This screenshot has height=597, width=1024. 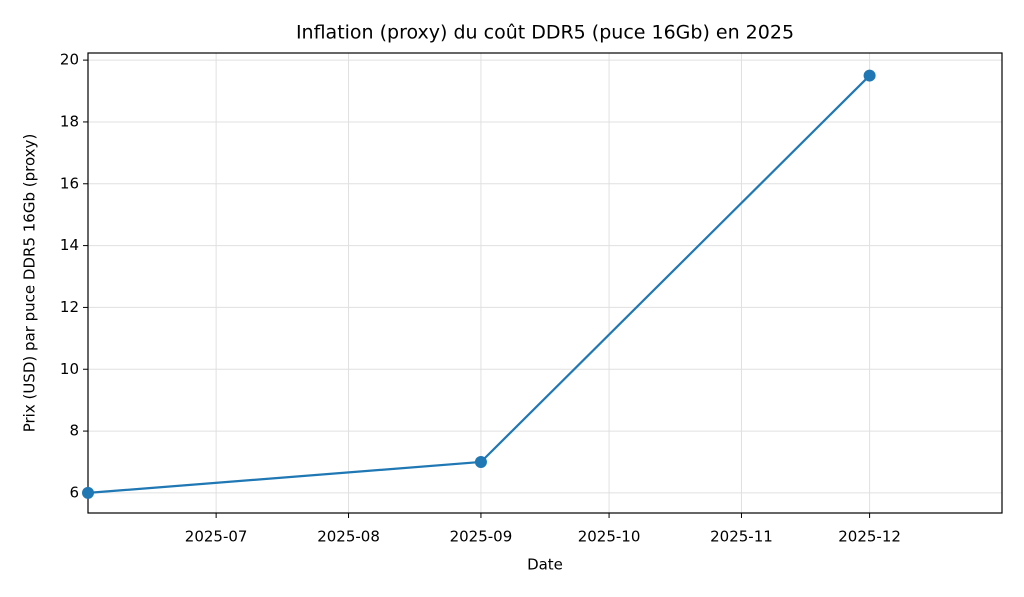 I want to click on x-tick-label: 2025-08, so click(x=348, y=537).